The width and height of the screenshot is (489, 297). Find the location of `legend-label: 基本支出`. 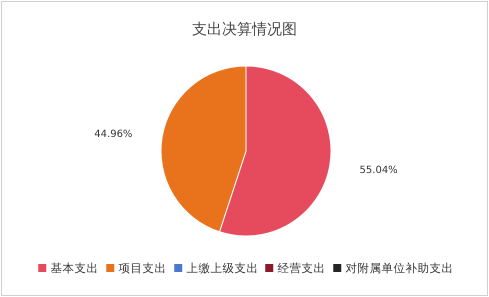

legend-label: 基本支出 is located at coordinates (74, 268).